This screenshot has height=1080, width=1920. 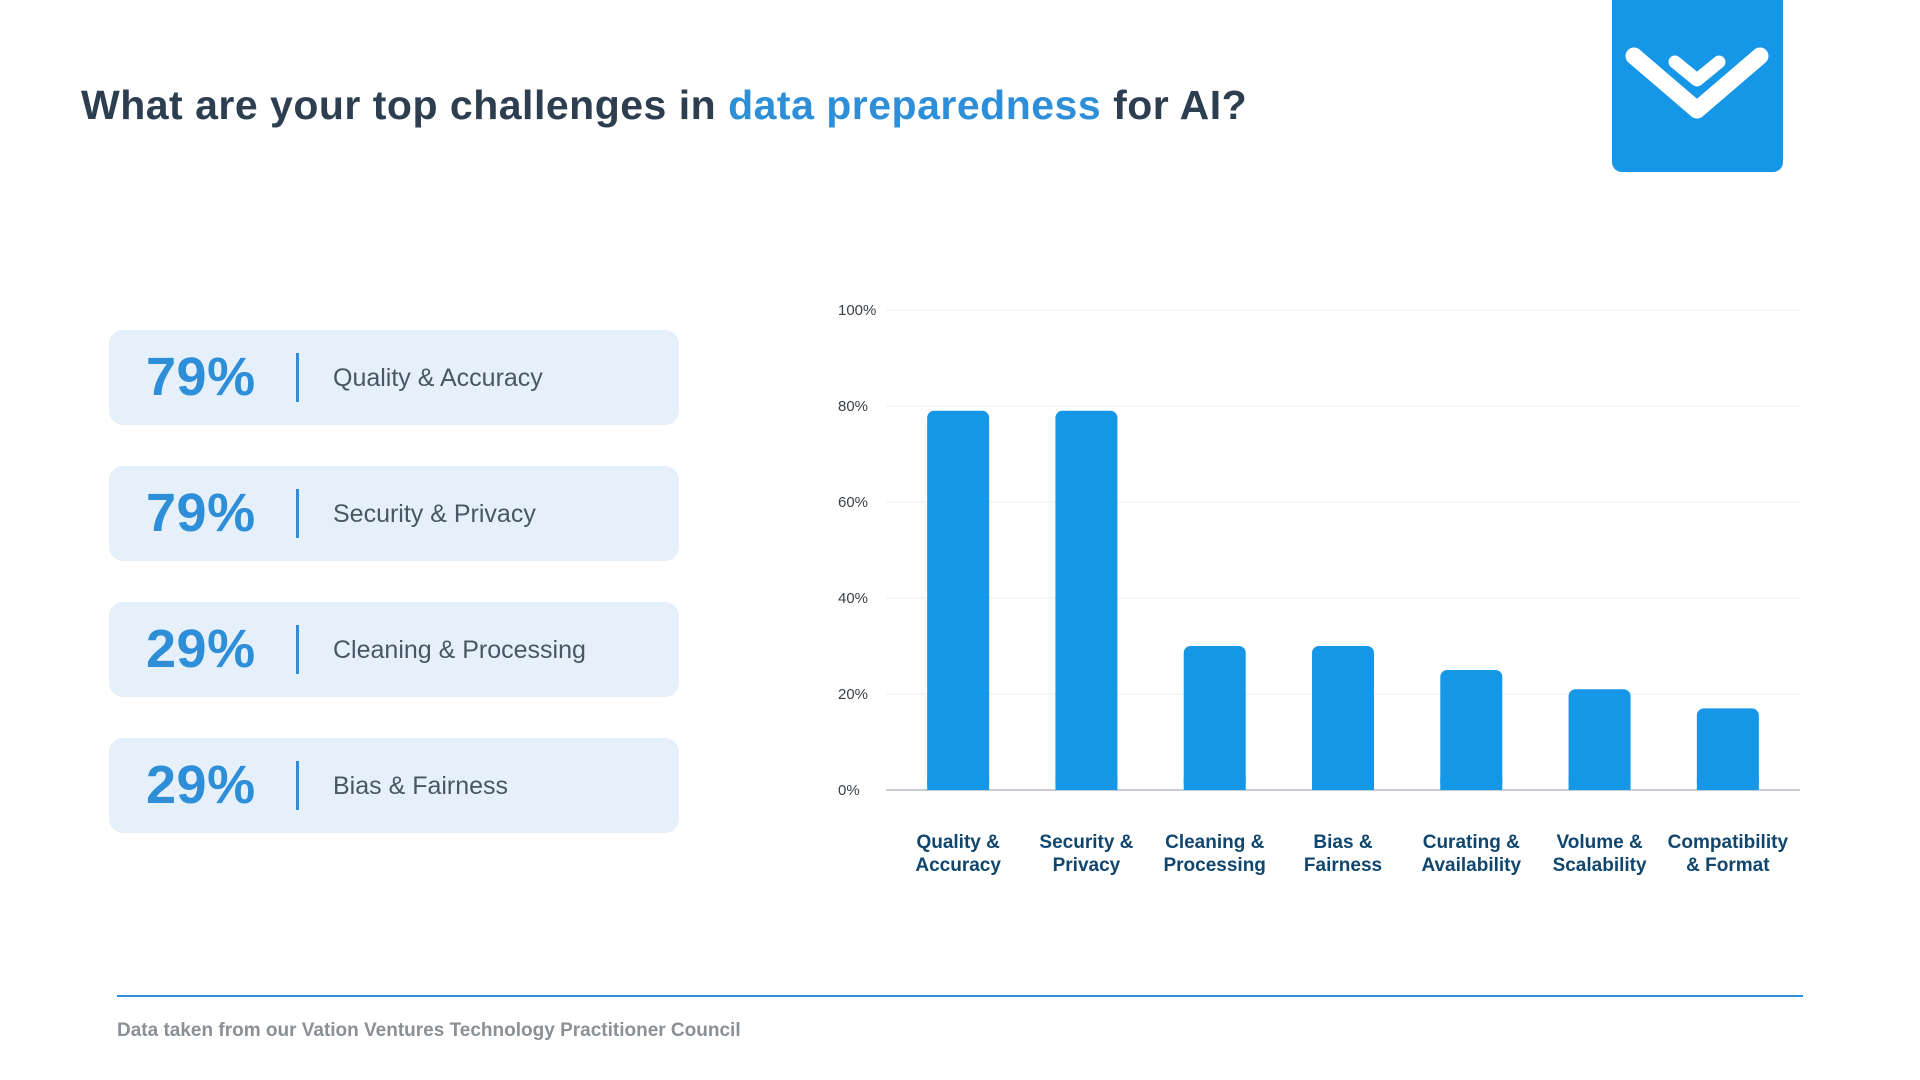 What do you see at coordinates (1086, 854) in the screenshot?
I see `x-tick-label: Security & Privacy` at bounding box center [1086, 854].